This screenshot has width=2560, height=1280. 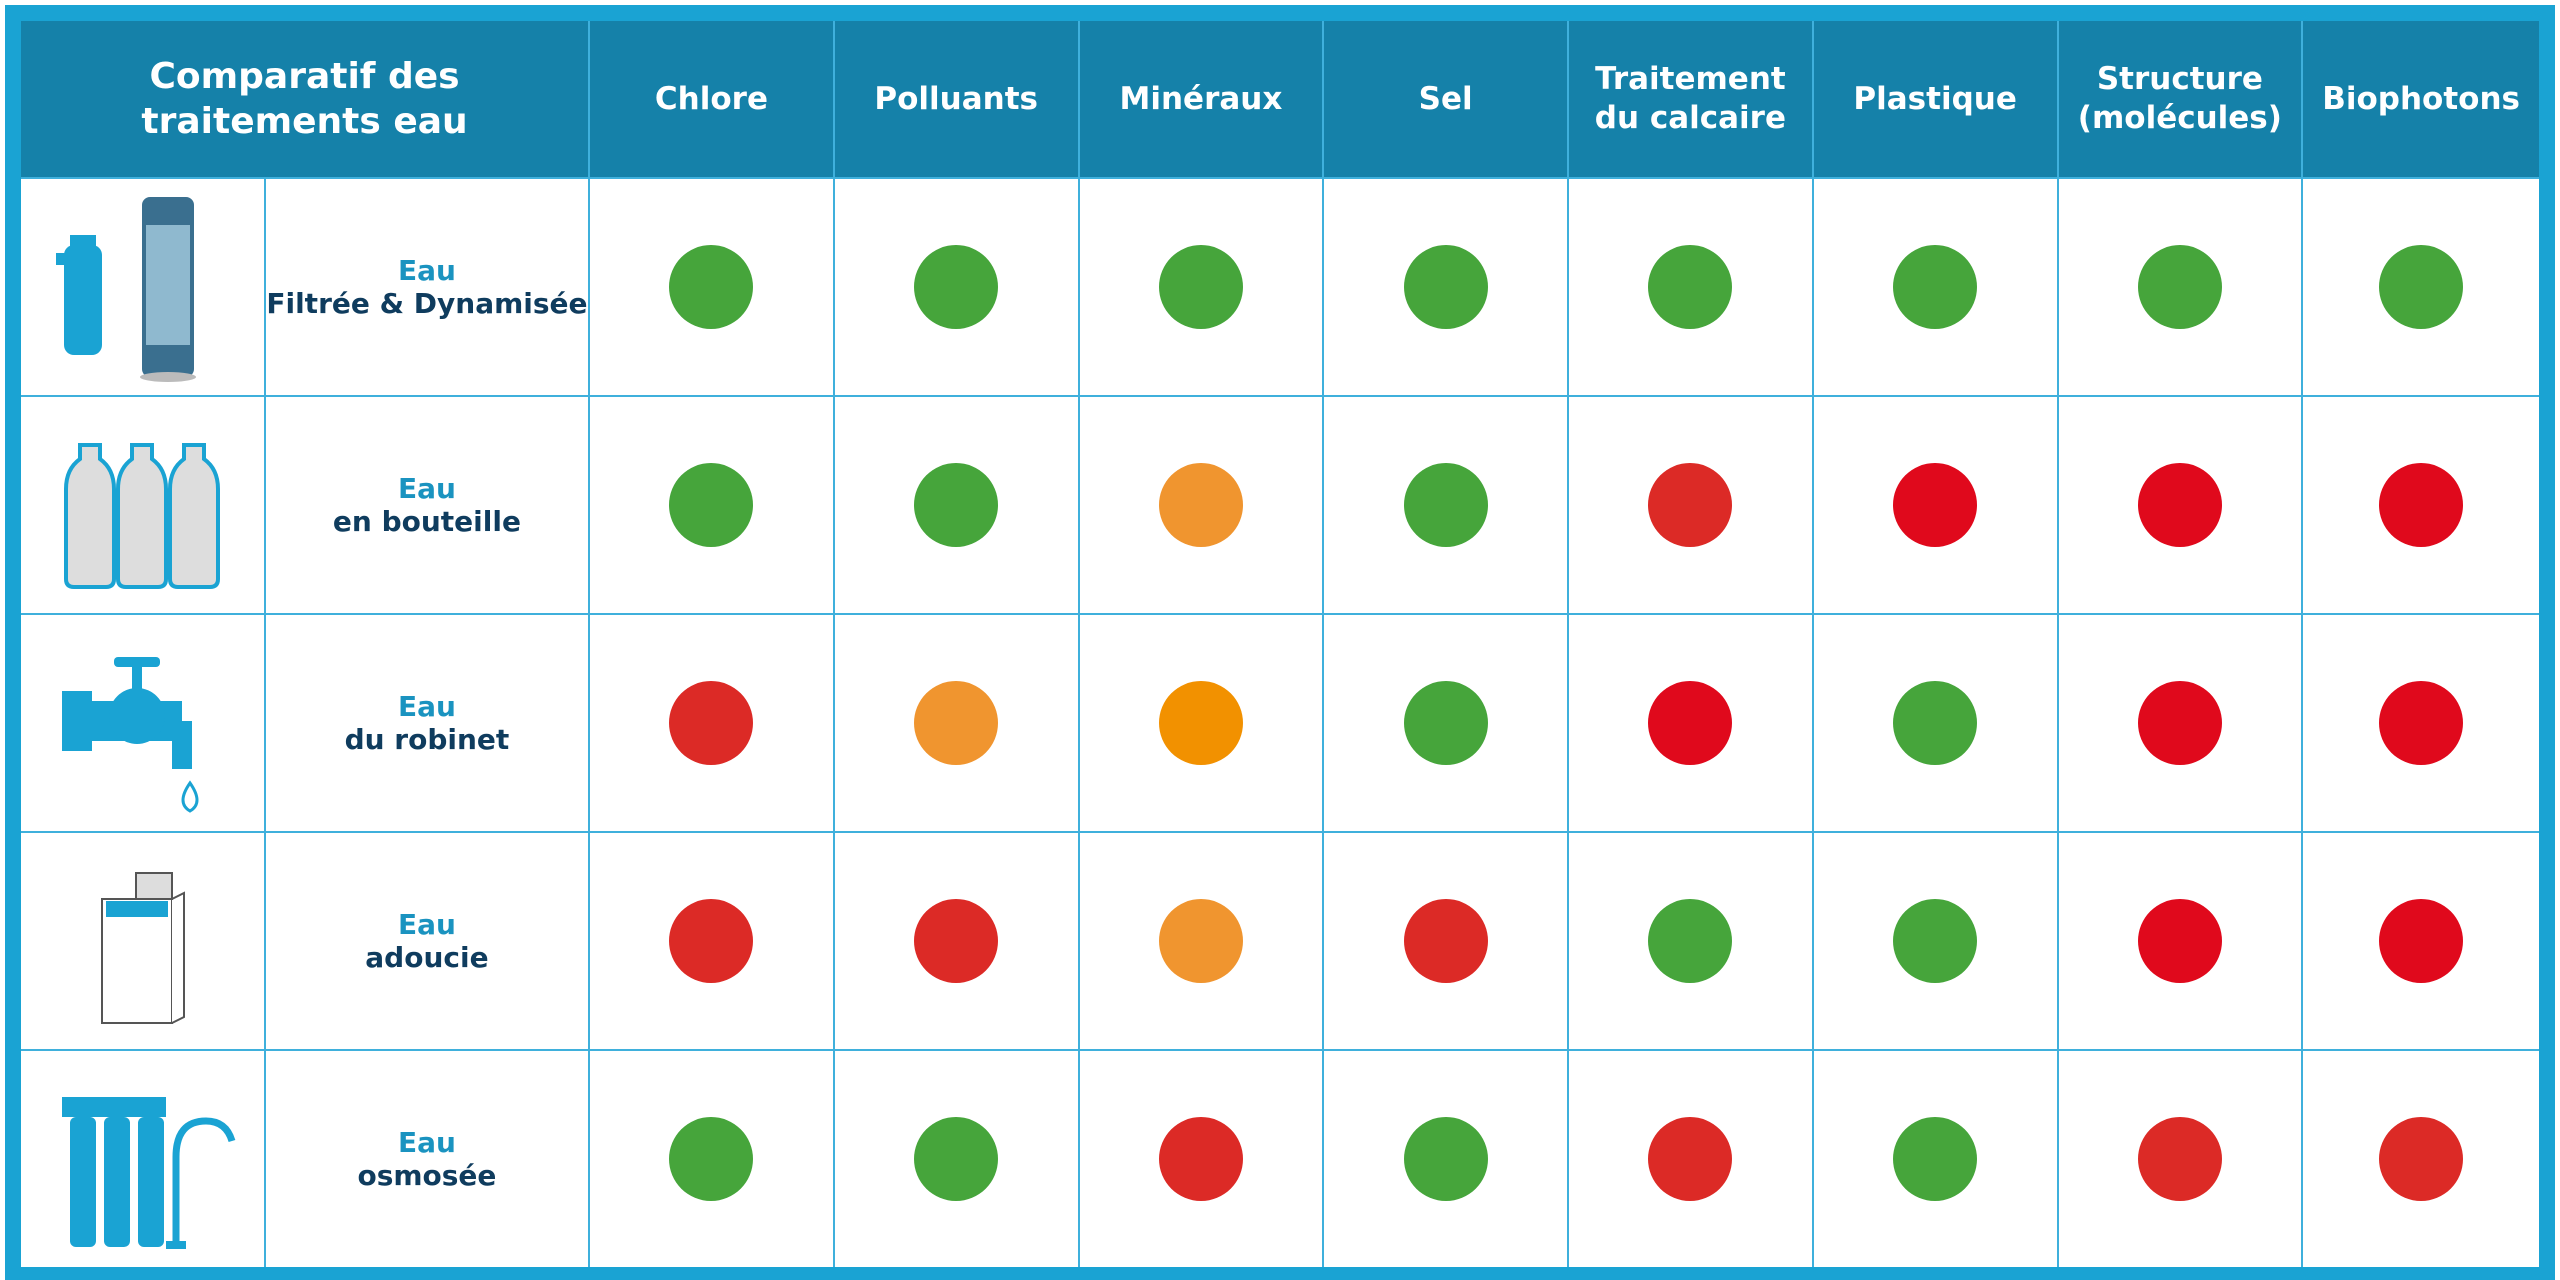 I want to click on column-header: Traitement du calcaire, so click(x=1690, y=95).